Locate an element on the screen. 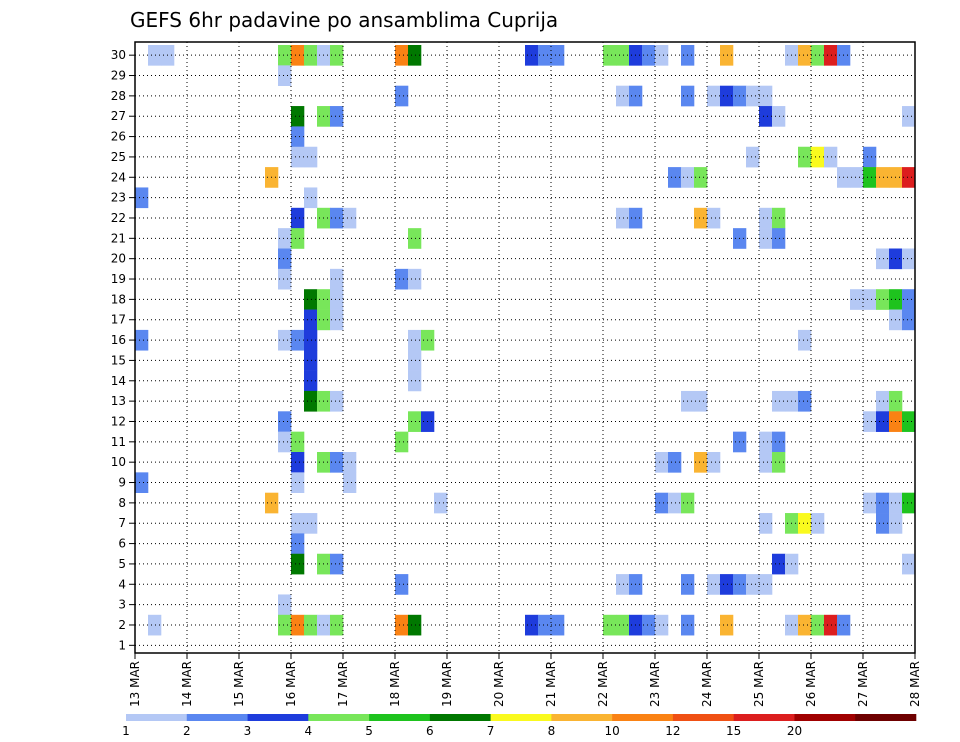 The width and height of the screenshot is (960, 742). x-tick-label: 23 MAR is located at coordinates (655, 684).